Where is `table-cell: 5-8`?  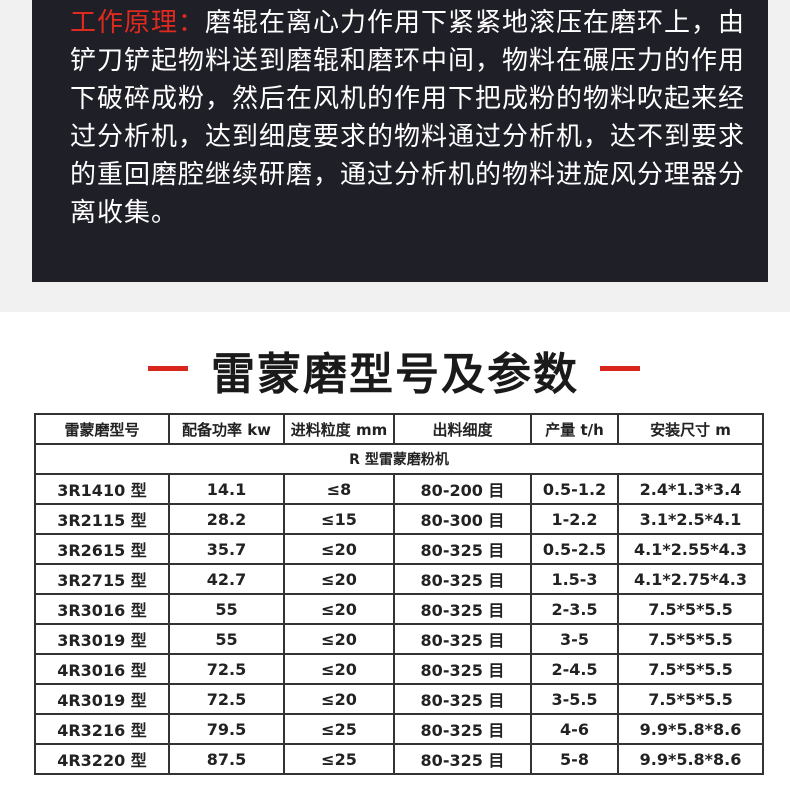
table-cell: 5-8 is located at coordinates (574, 759).